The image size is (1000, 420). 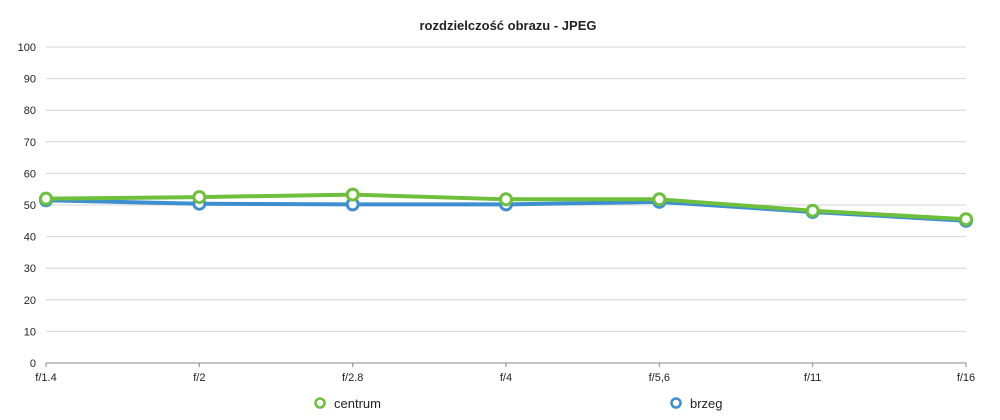 What do you see at coordinates (33, 364) in the screenshot?
I see `y-tick-label: 0` at bounding box center [33, 364].